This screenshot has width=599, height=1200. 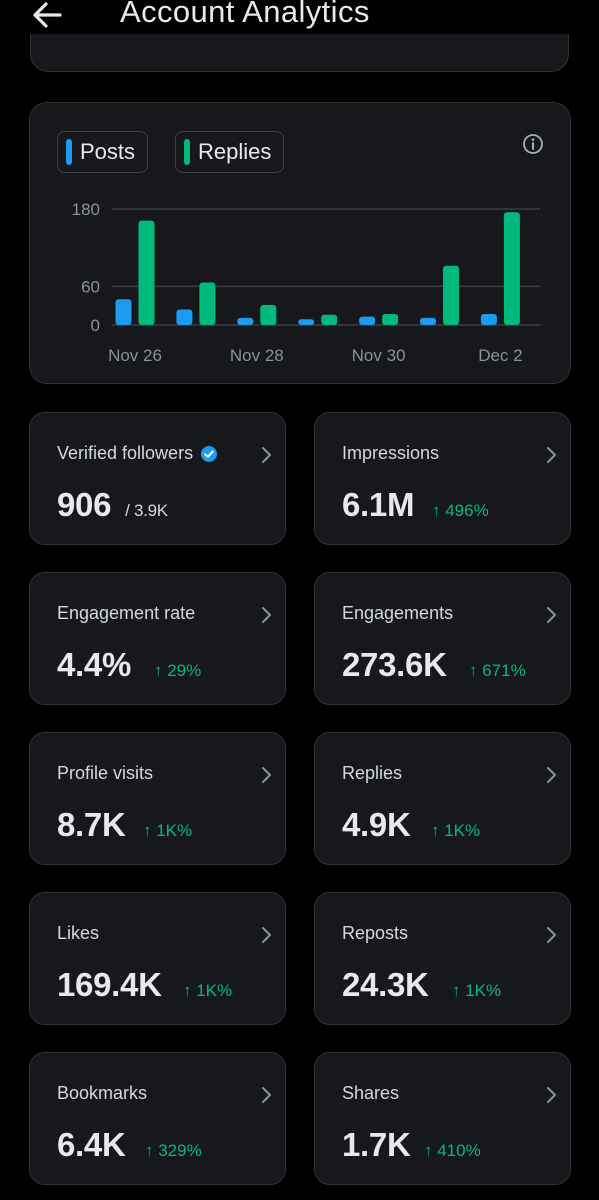 I want to click on stat-value-text: 1.7K, so click(x=376, y=1144).